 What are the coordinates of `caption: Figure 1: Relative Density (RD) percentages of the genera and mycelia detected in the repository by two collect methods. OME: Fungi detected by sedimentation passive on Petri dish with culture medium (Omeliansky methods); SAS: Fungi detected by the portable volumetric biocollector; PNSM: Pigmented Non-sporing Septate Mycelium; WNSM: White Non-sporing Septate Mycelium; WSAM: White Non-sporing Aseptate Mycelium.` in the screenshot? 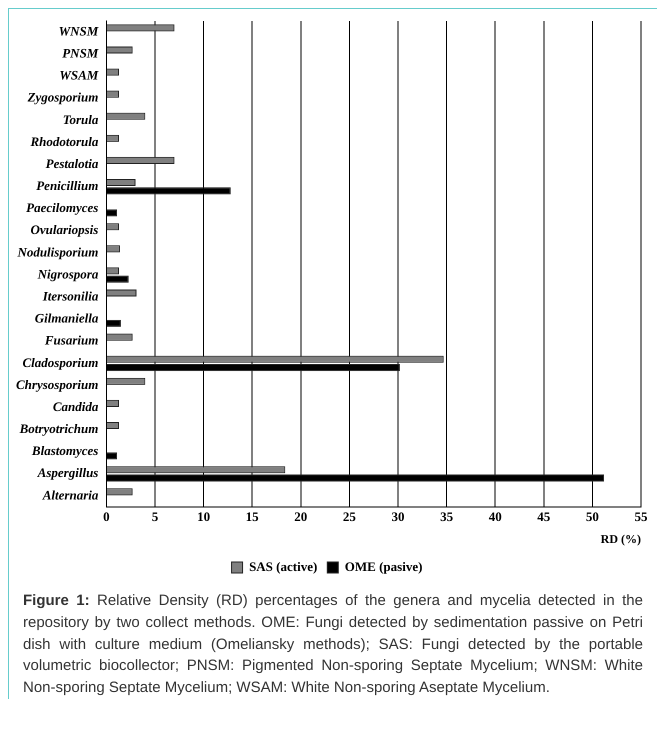 It's located at (333, 644).